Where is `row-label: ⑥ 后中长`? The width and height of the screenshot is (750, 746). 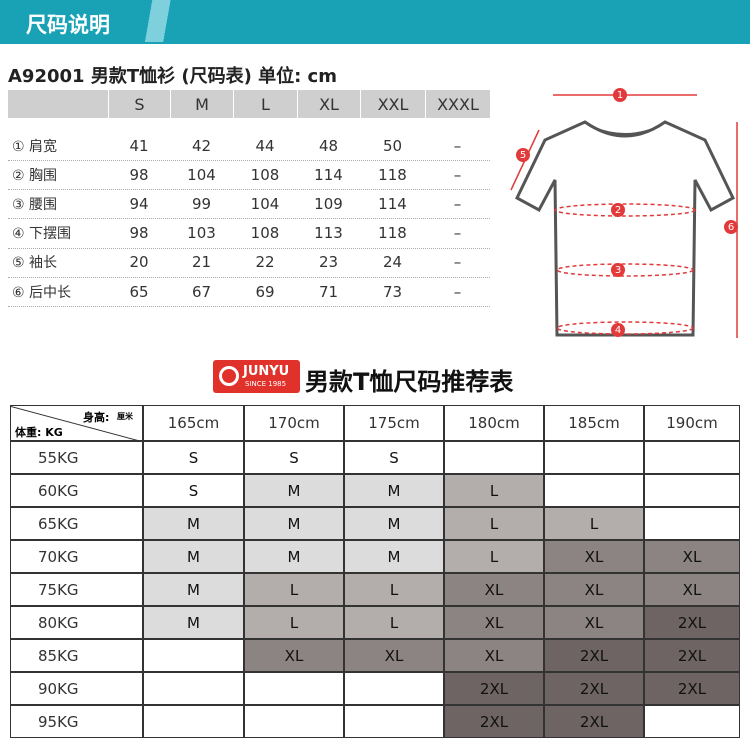
row-label: ⑥ 后中长 is located at coordinates (42, 292).